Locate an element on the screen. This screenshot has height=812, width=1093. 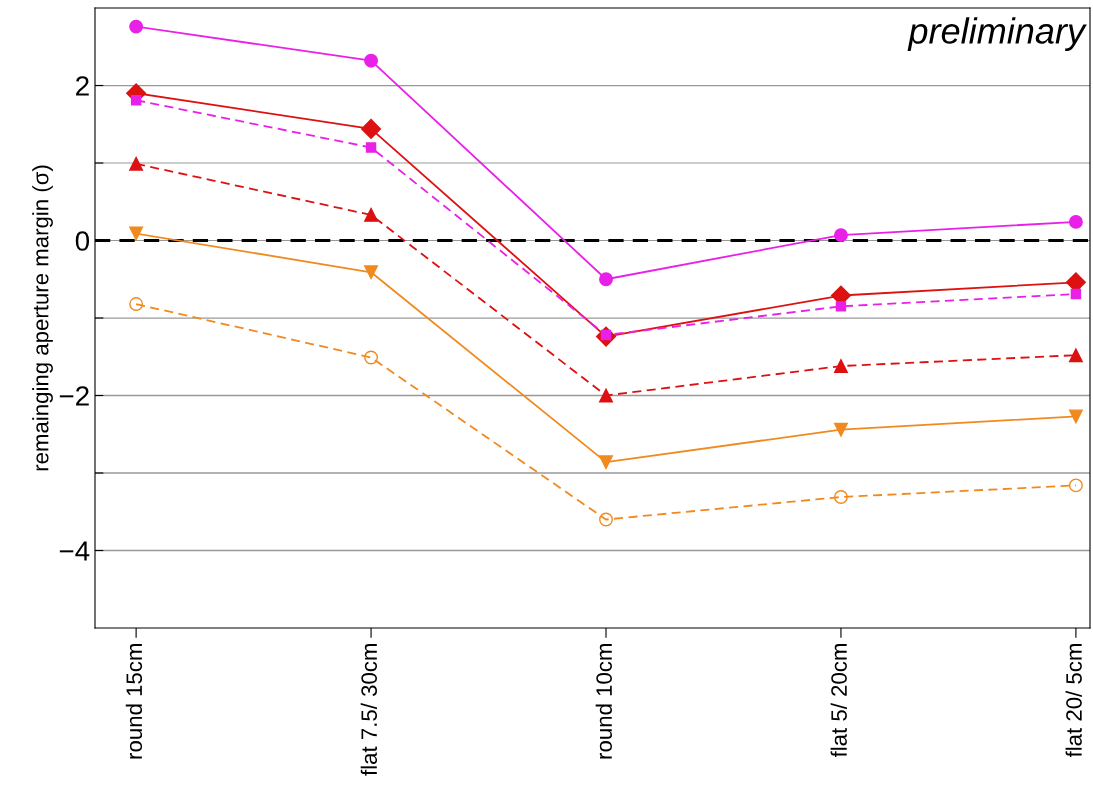
x-tick-label: round 10cm is located at coordinates (603, 701).